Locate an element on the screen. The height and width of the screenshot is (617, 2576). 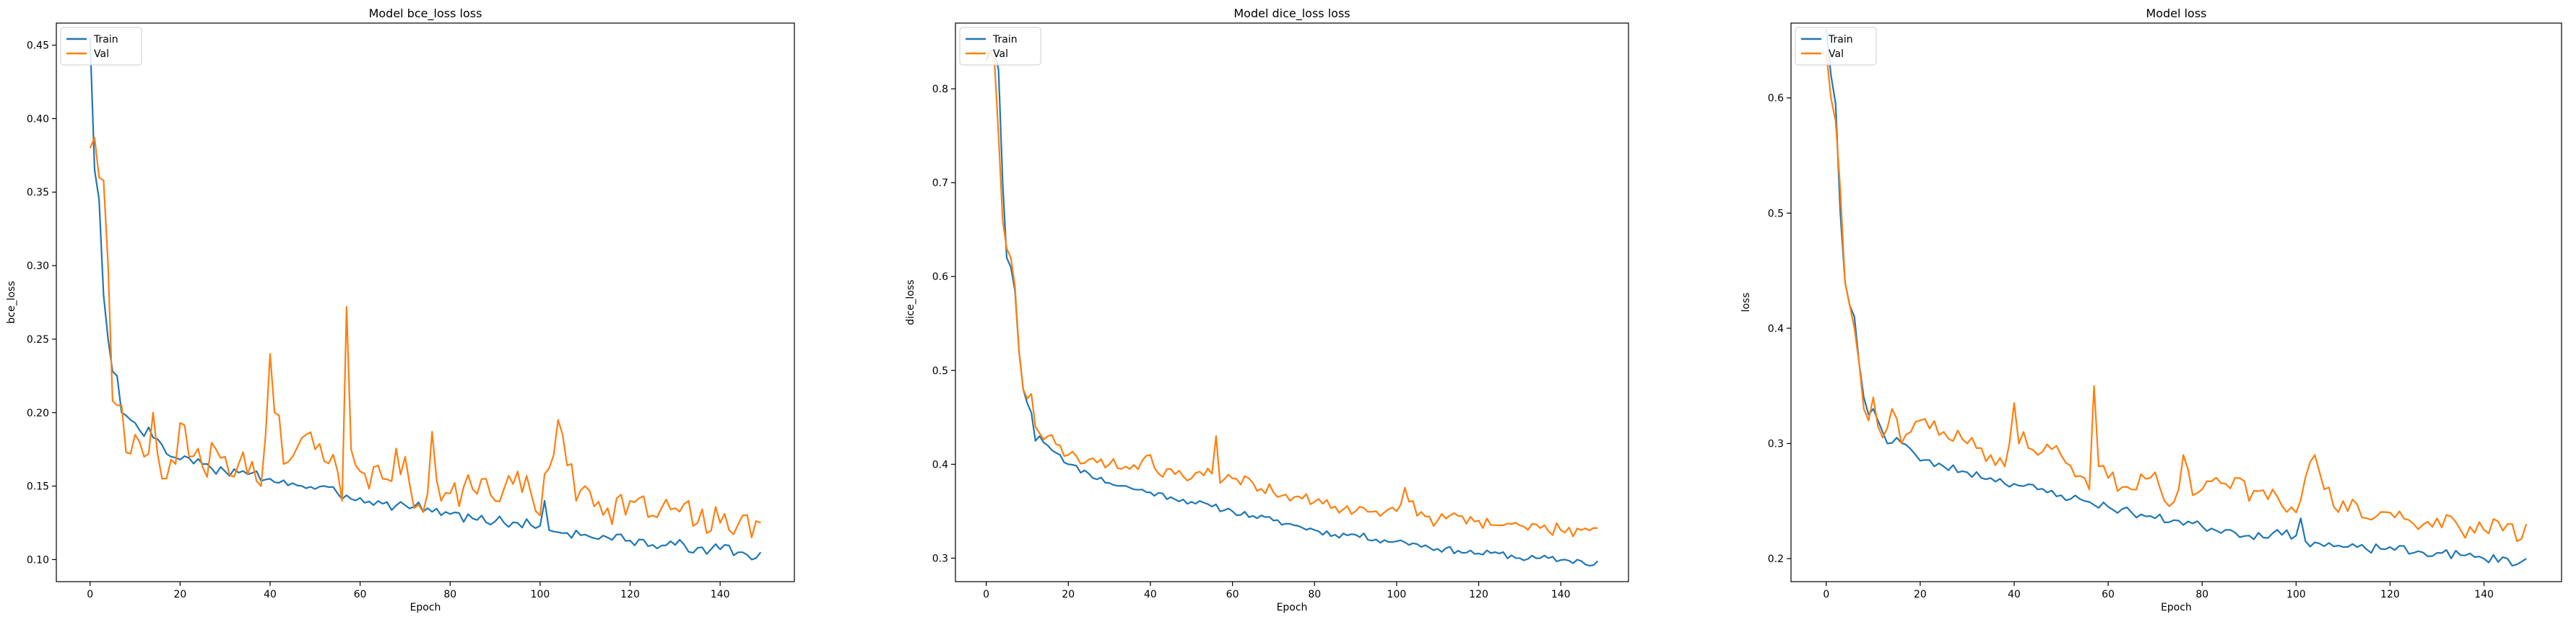
y-tick-label: 0.10 is located at coordinates (38, 560).